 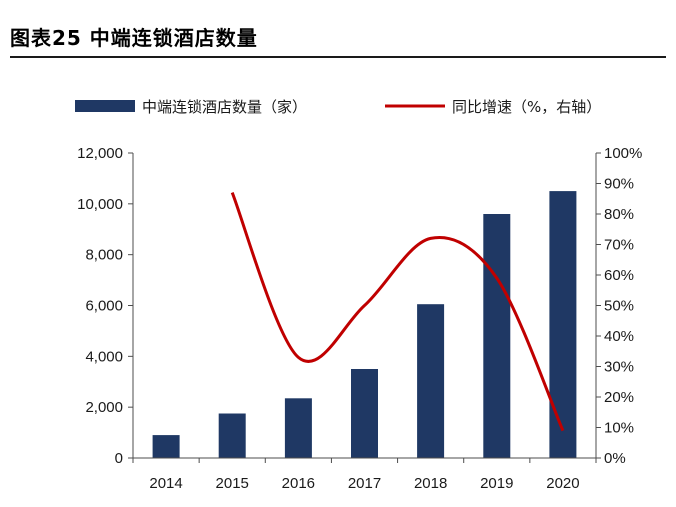 What do you see at coordinates (619, 306) in the screenshot?
I see `right-tick-label: 50%` at bounding box center [619, 306].